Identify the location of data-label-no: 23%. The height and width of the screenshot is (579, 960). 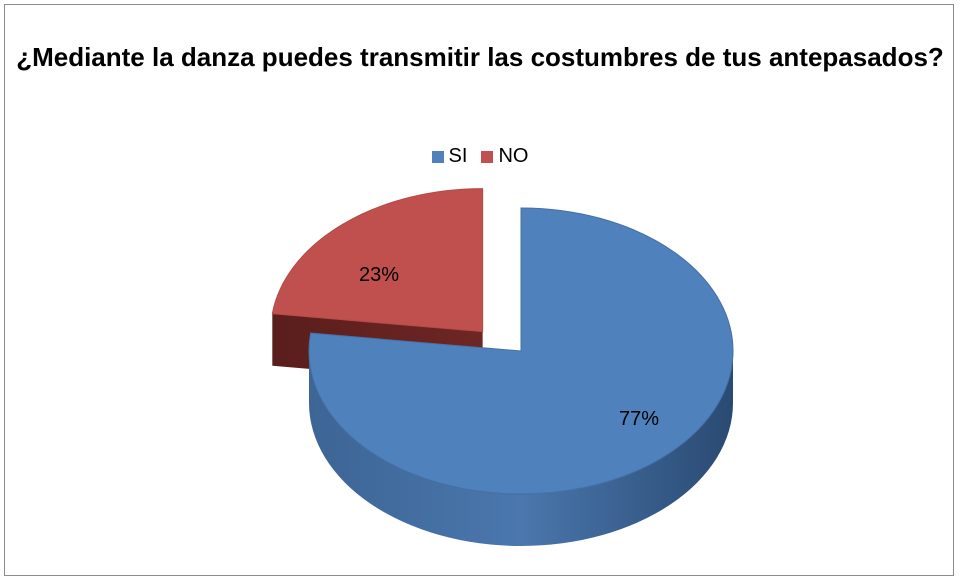
(379, 275).